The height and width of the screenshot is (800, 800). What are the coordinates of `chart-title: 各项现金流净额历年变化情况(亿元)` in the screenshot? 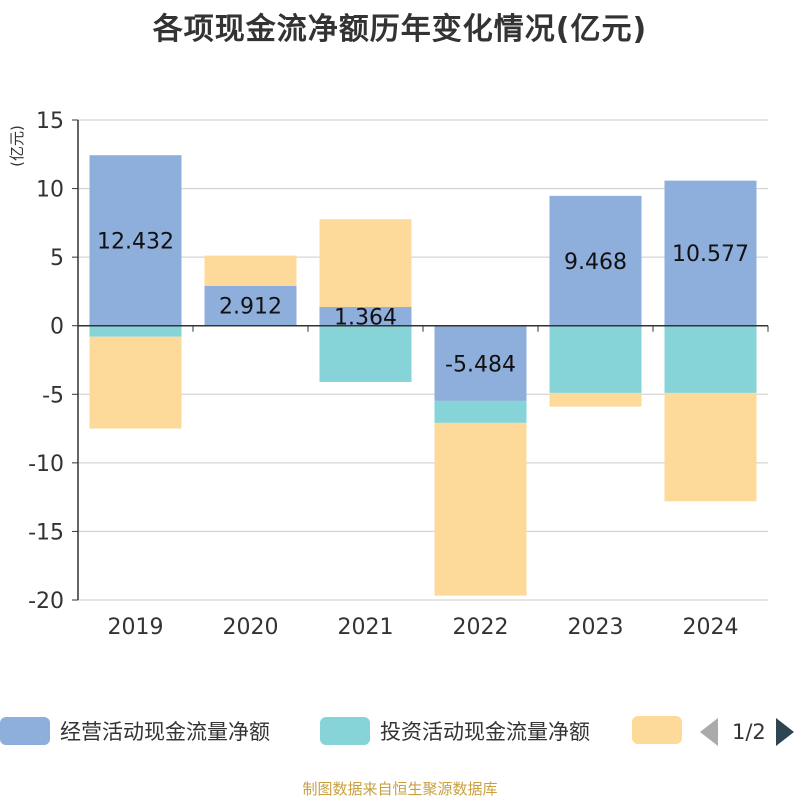 It's located at (400, 29).